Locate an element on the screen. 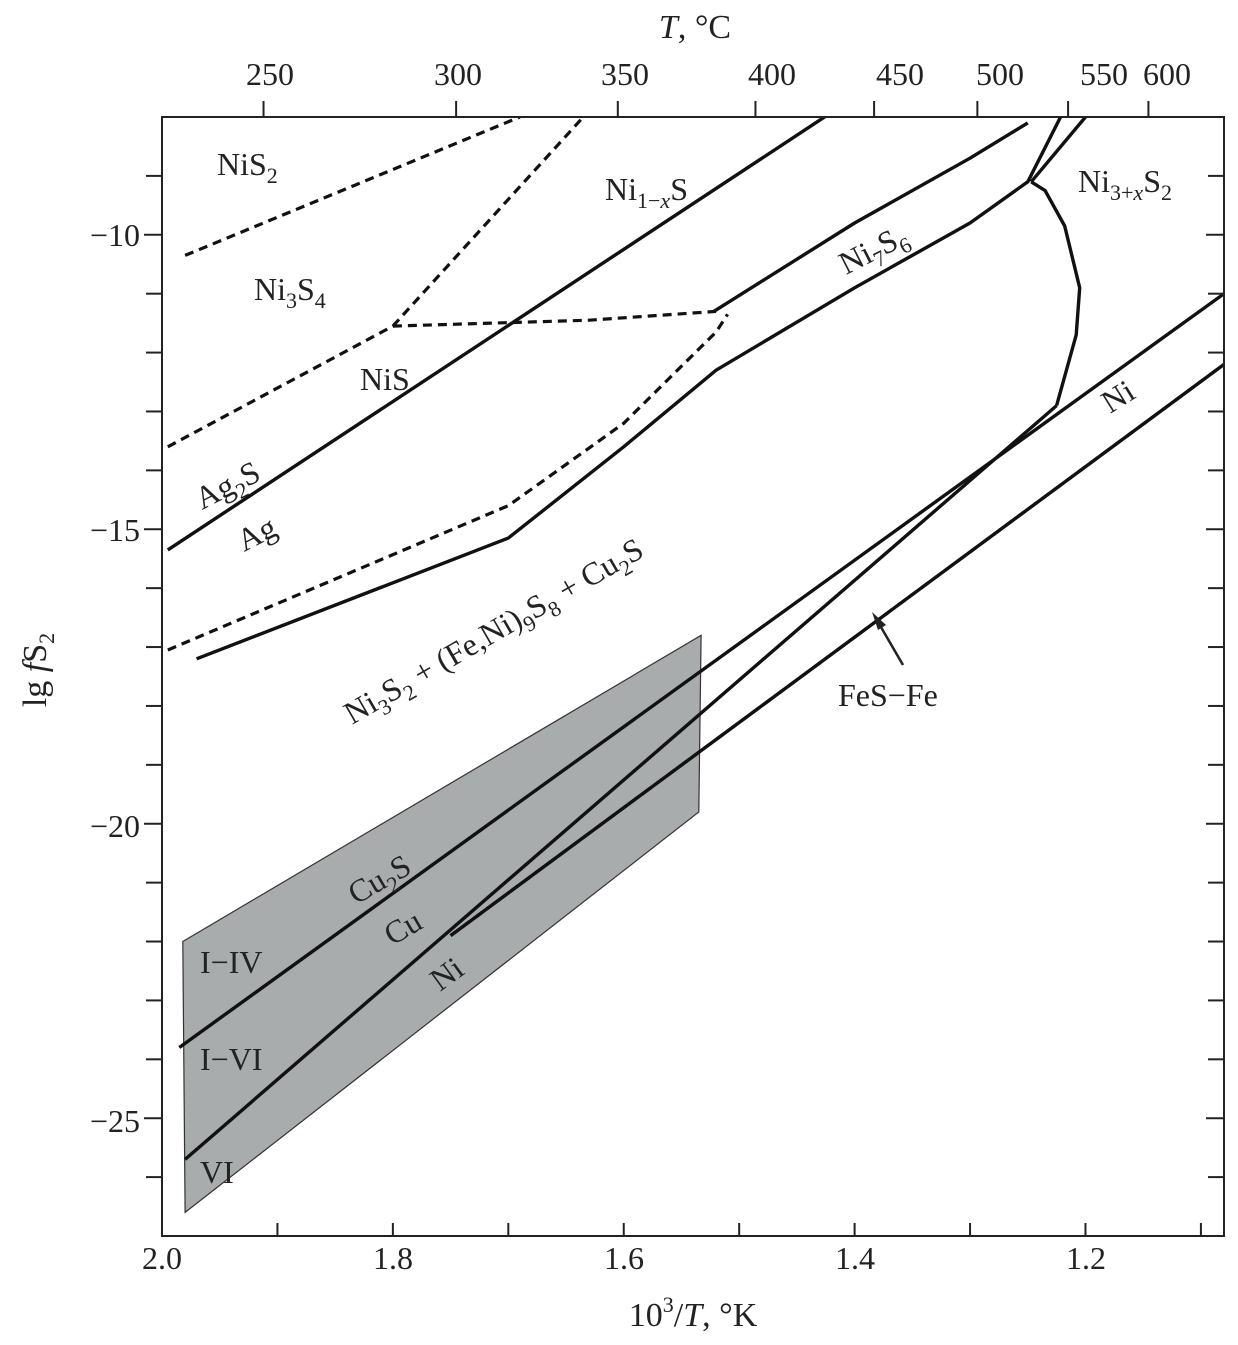  x-axis-title: 103/T, °K is located at coordinates (693, 1313).